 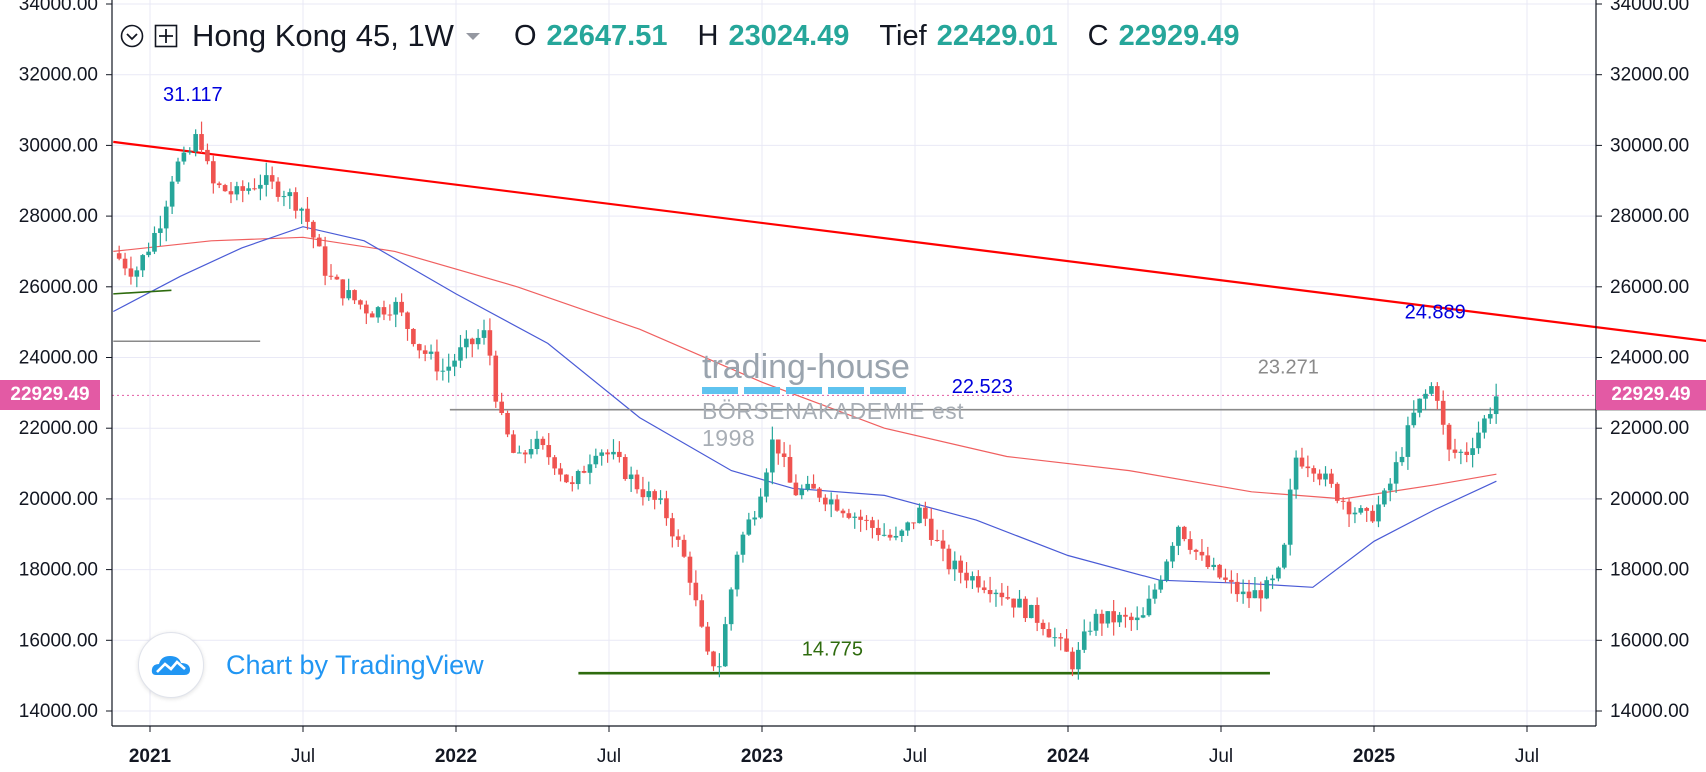 I want to click on y-tick-label-left: 32000.00, so click(x=58, y=75).